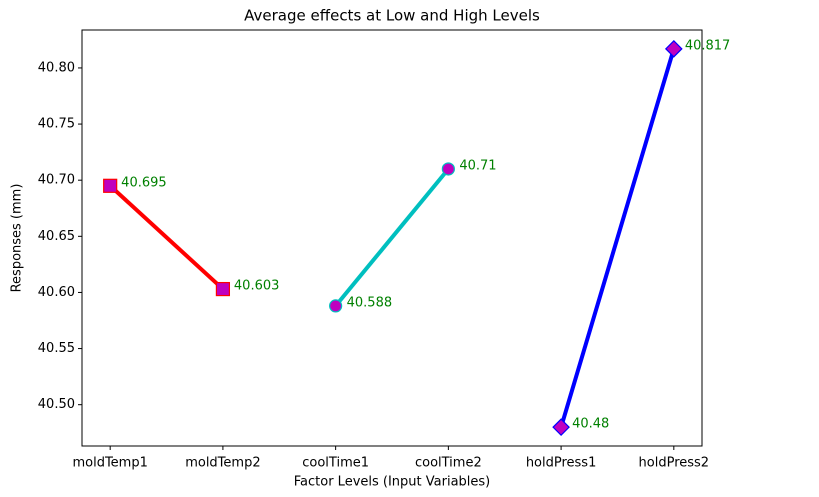  What do you see at coordinates (222, 463) in the screenshot?
I see `x-tick-label: moldTemp2` at bounding box center [222, 463].